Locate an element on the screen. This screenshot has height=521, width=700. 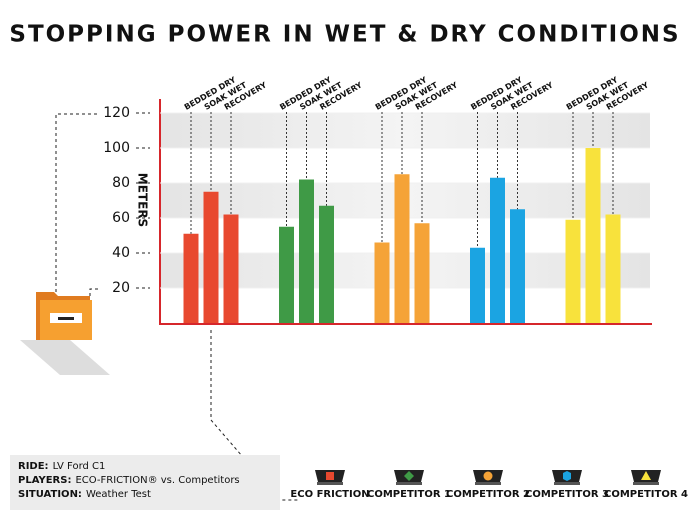
legend-label: COMPETITOR 3 is located at coordinates (567, 494).